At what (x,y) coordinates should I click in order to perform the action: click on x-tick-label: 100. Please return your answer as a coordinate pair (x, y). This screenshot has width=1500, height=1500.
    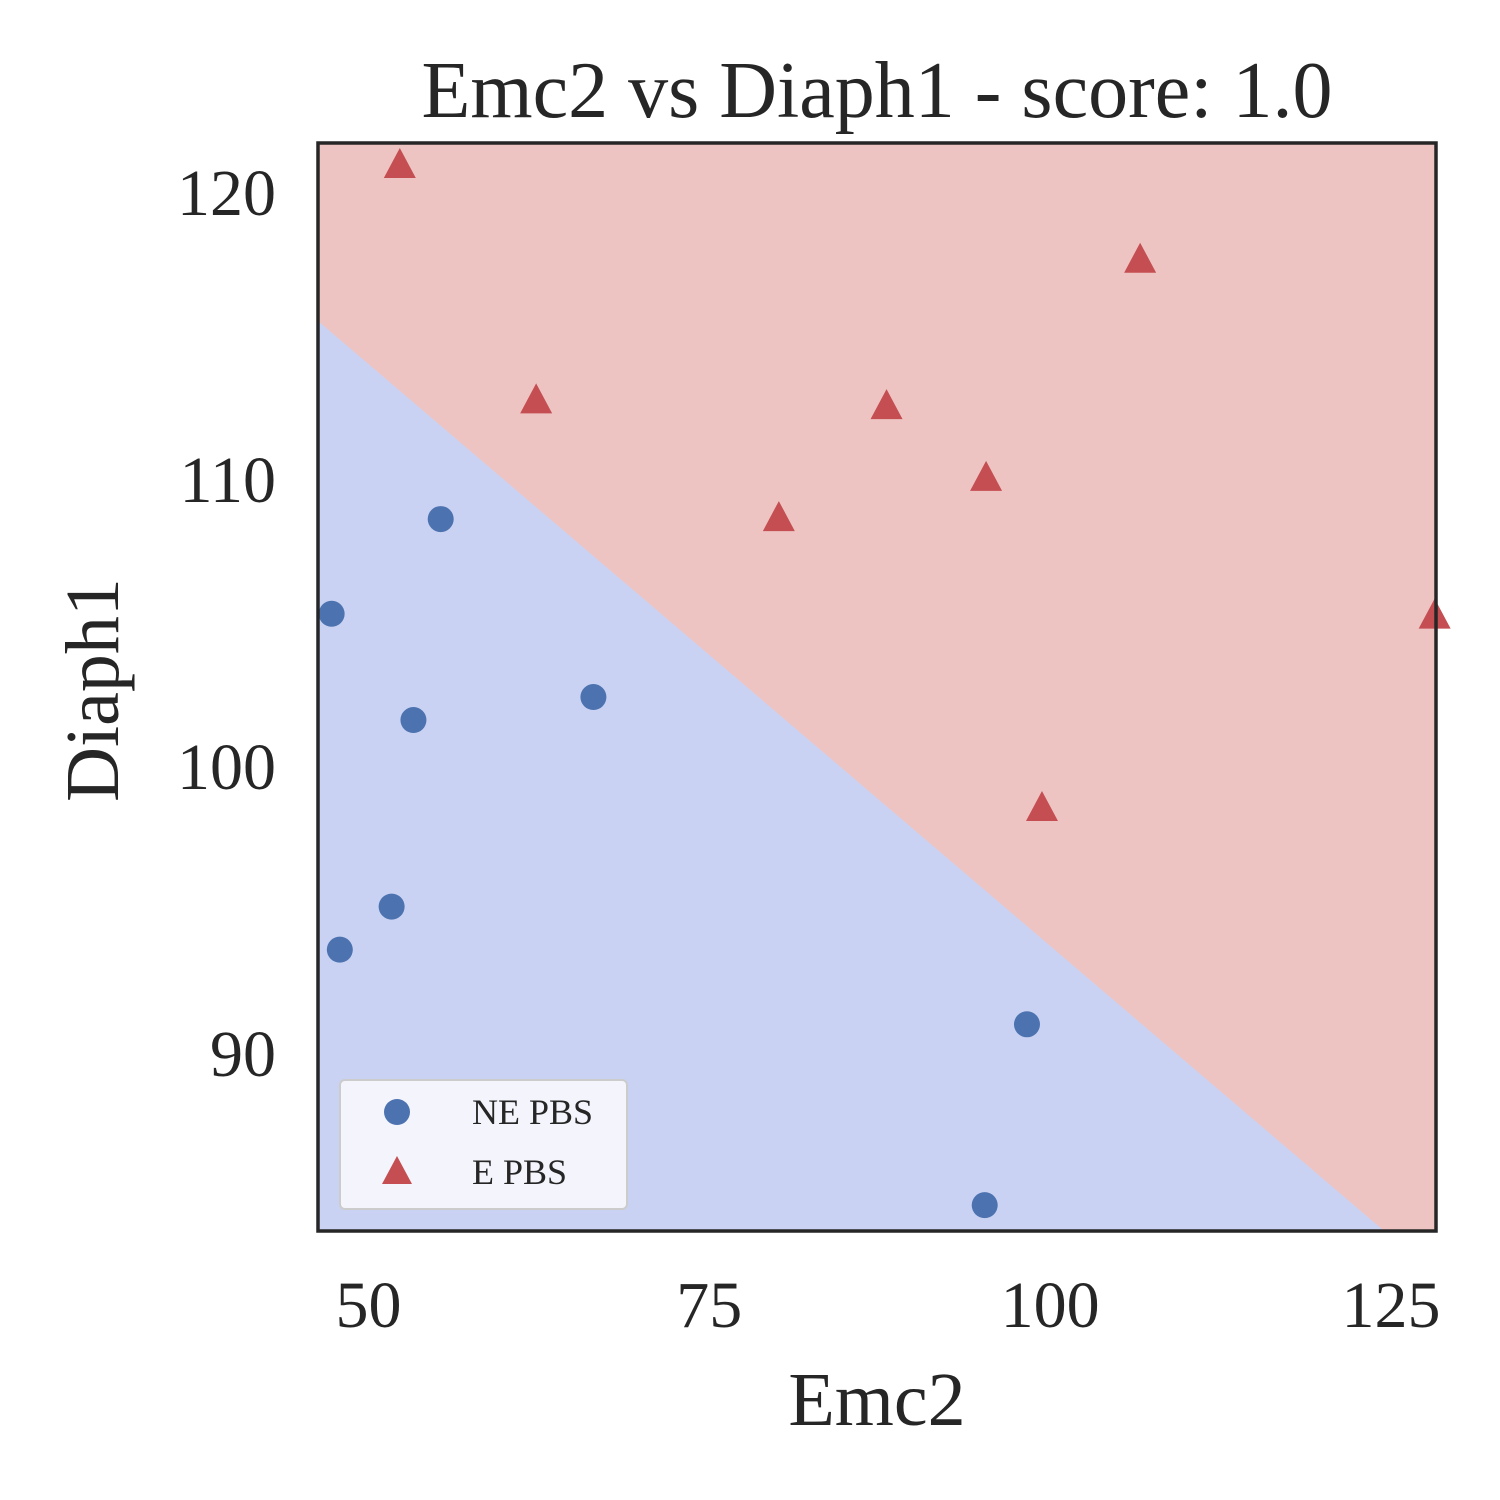
    Looking at the image, I should click on (1050, 1305).